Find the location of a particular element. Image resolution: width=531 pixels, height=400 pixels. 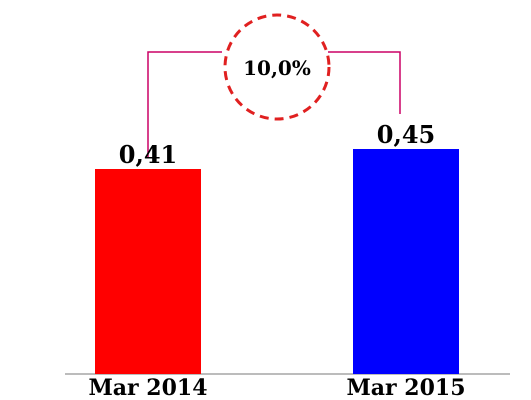

value-labels-group: 0,41 0,45 is located at coordinates (277, 144).